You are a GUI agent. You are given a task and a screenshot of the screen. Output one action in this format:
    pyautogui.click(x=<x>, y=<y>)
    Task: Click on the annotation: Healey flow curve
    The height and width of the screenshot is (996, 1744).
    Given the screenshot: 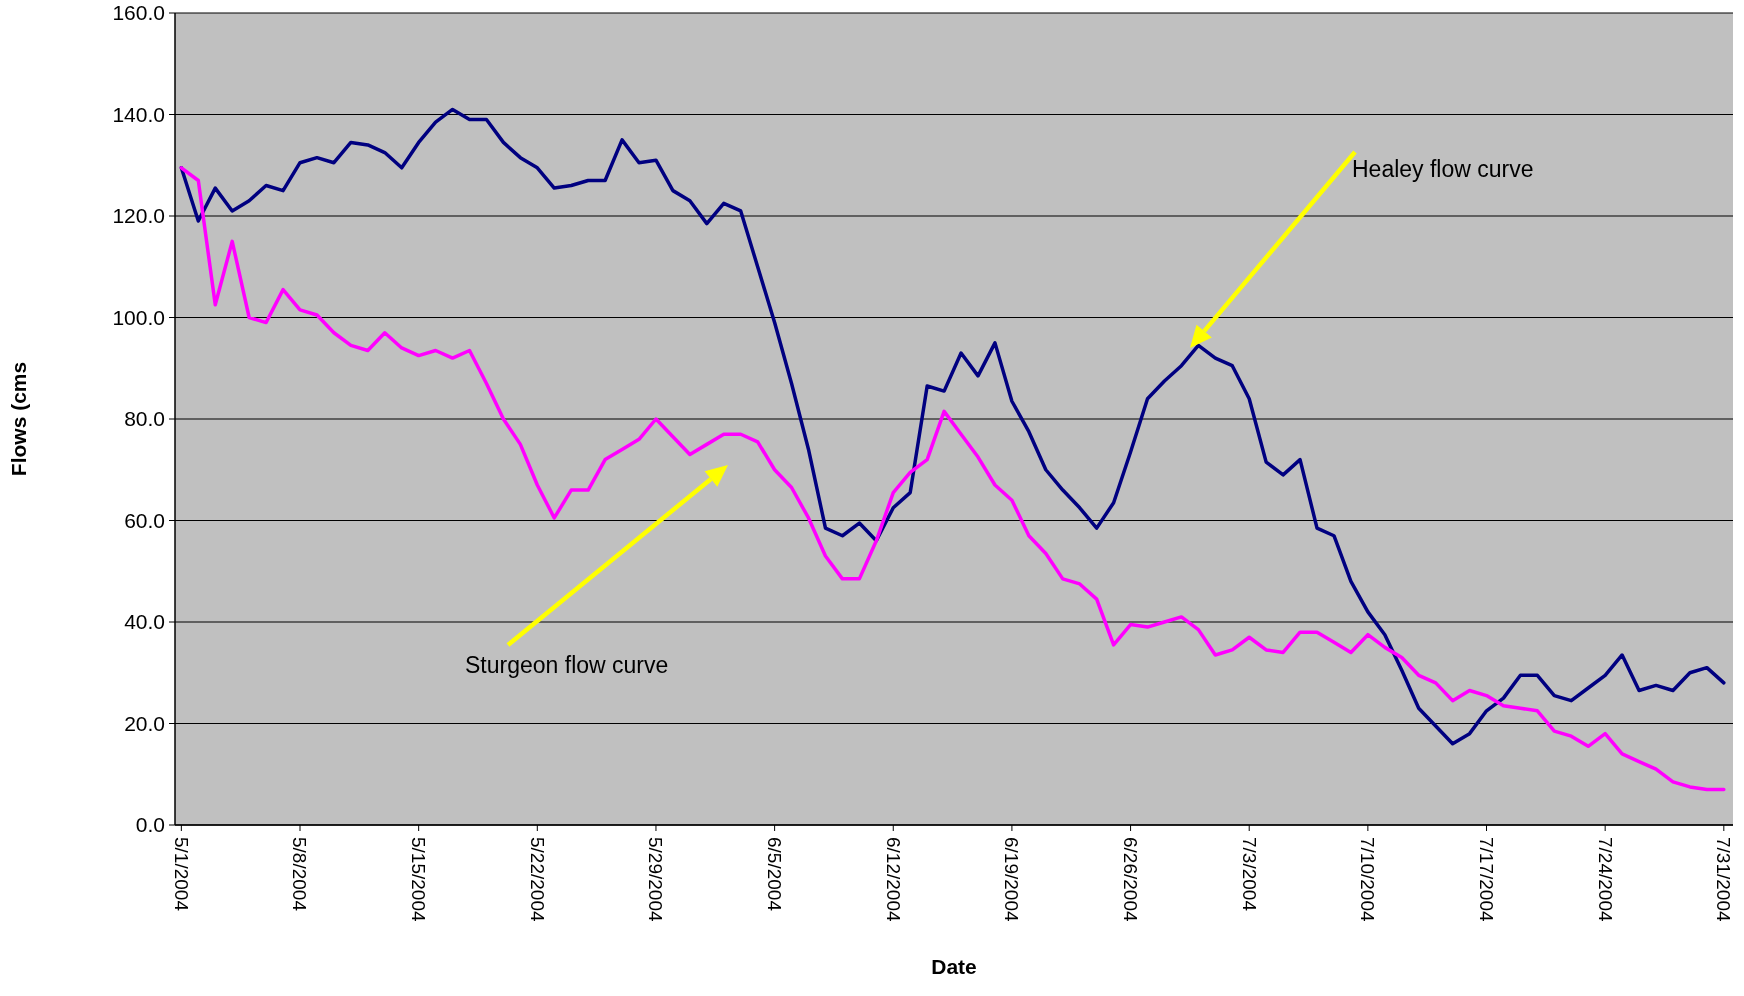 What is the action you would take?
    pyautogui.click(x=1443, y=169)
    